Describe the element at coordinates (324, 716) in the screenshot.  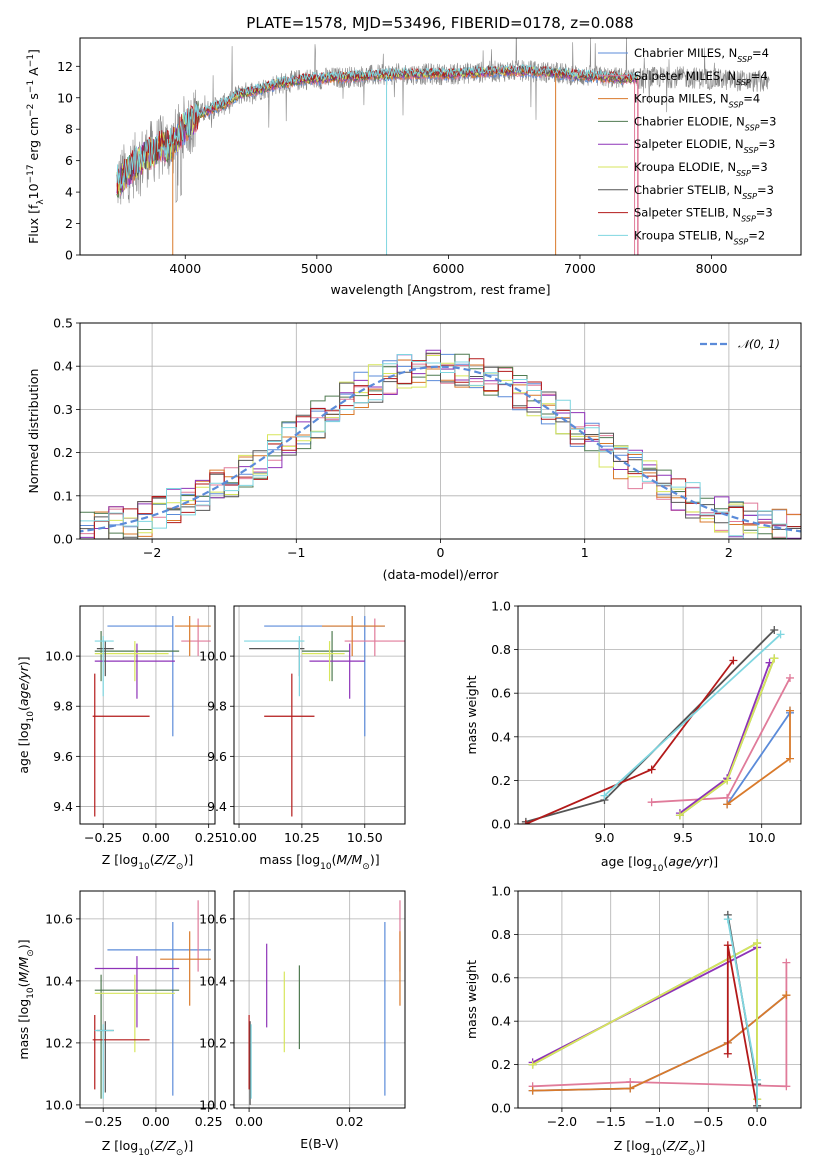
I see `age_vs_mass-plot-area` at that location.